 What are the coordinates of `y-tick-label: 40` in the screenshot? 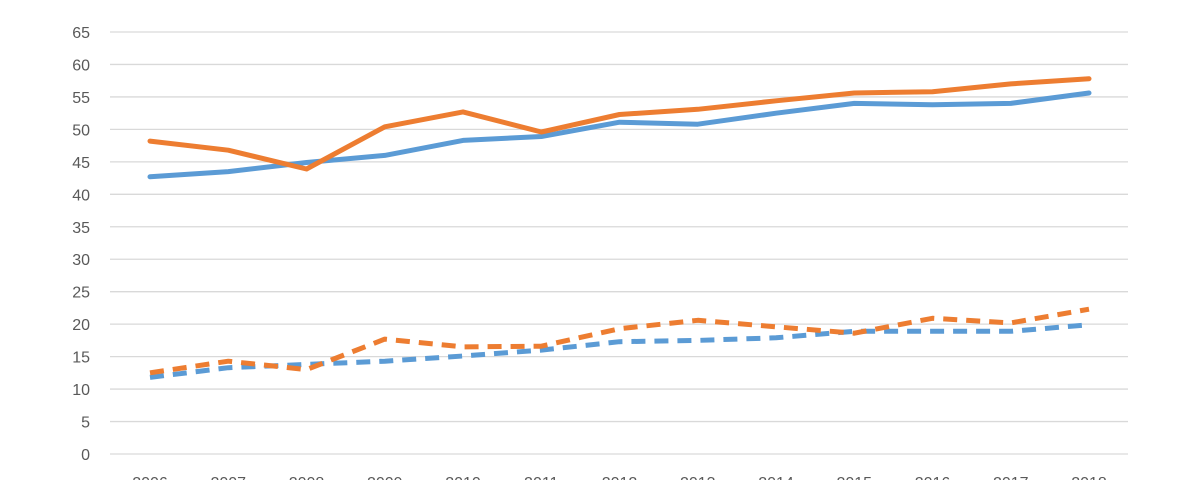 It's located at (81, 195).